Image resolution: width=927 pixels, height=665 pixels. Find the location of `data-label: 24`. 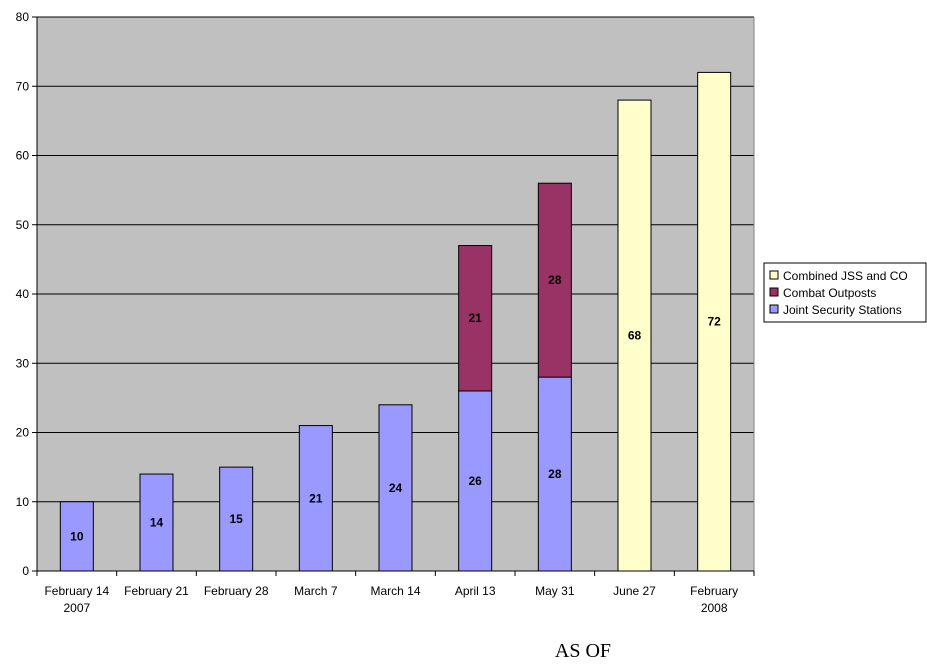

data-label: 24 is located at coordinates (396, 488).